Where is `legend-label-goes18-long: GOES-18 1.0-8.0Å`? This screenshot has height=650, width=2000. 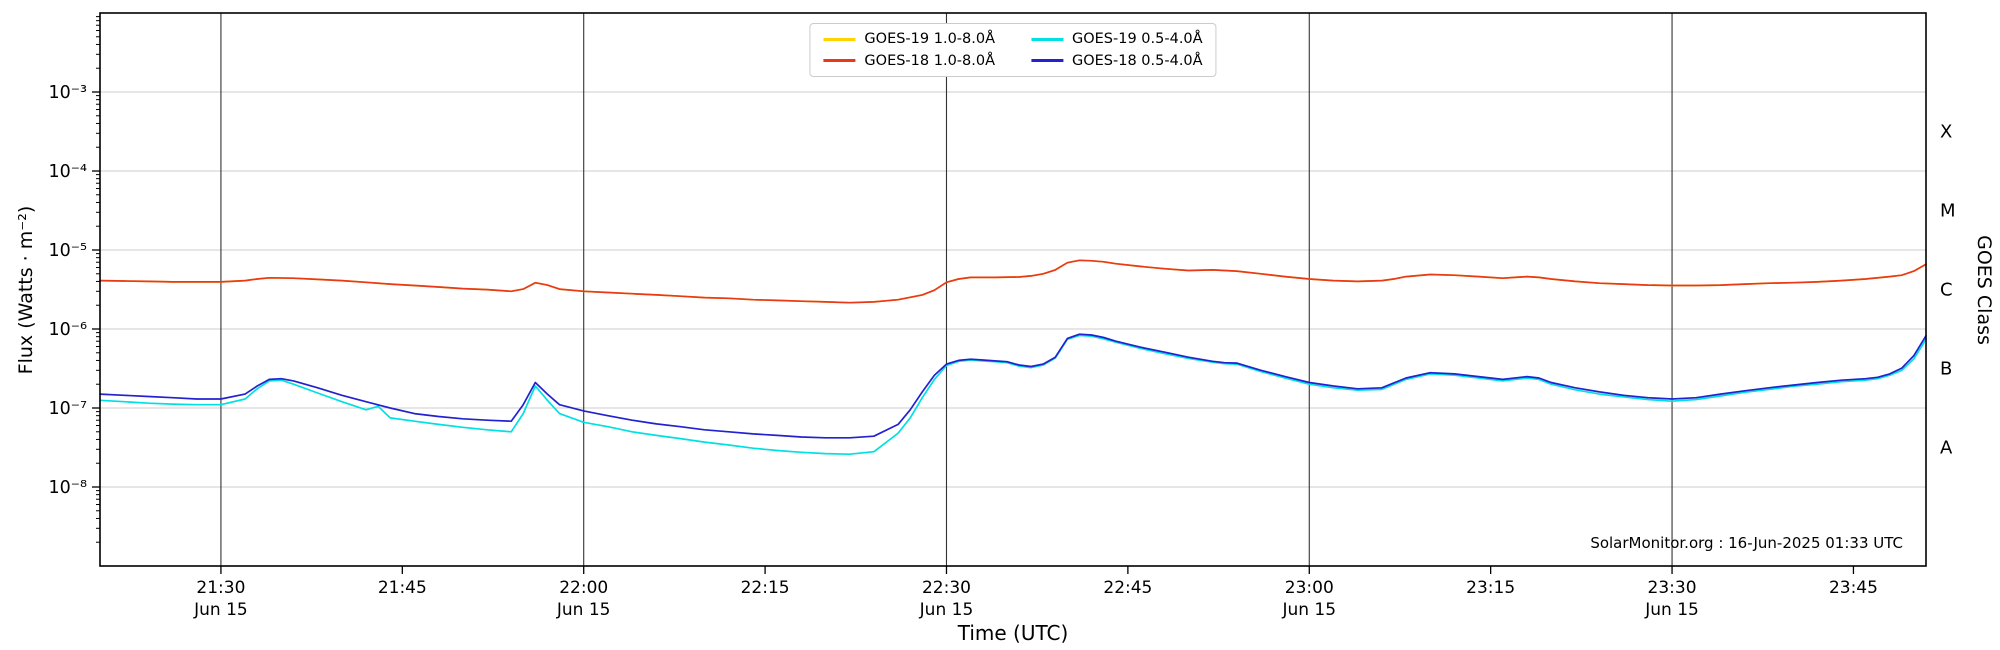 legend-label-goes18-long: GOES-18 1.0-8.0Å is located at coordinates (929, 60).